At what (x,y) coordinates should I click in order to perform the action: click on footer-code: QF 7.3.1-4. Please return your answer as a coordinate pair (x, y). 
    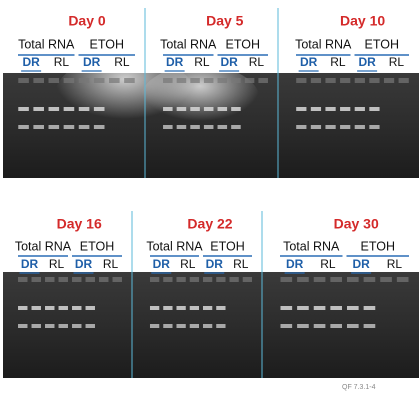
    Looking at the image, I should click on (359, 387).